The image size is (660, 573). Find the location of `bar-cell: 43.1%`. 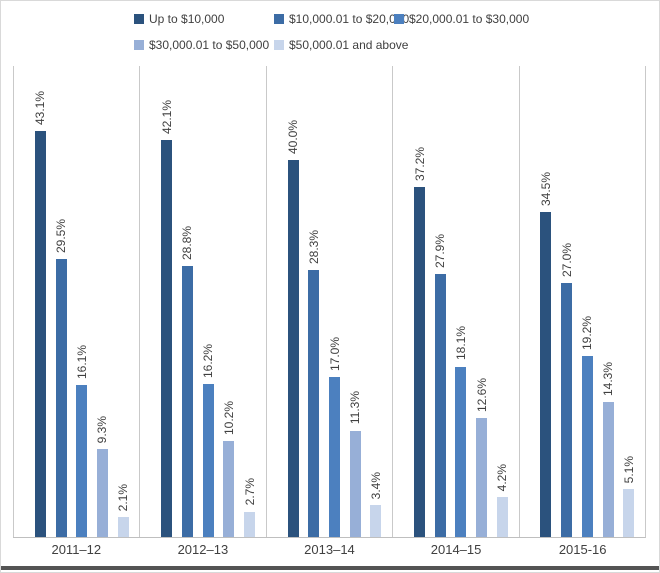

bar-cell: 43.1% is located at coordinates (40, 301).